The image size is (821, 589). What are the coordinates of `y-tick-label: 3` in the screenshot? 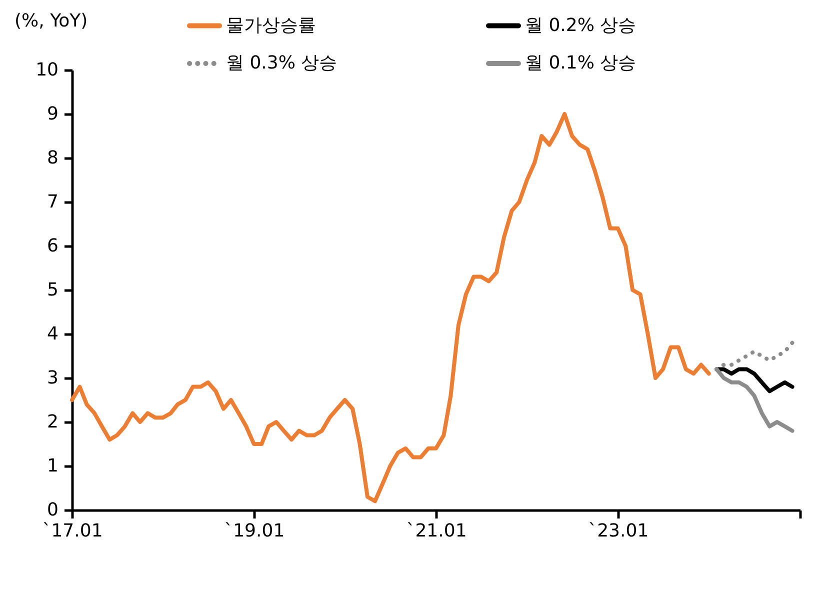 It's located at (52, 378).